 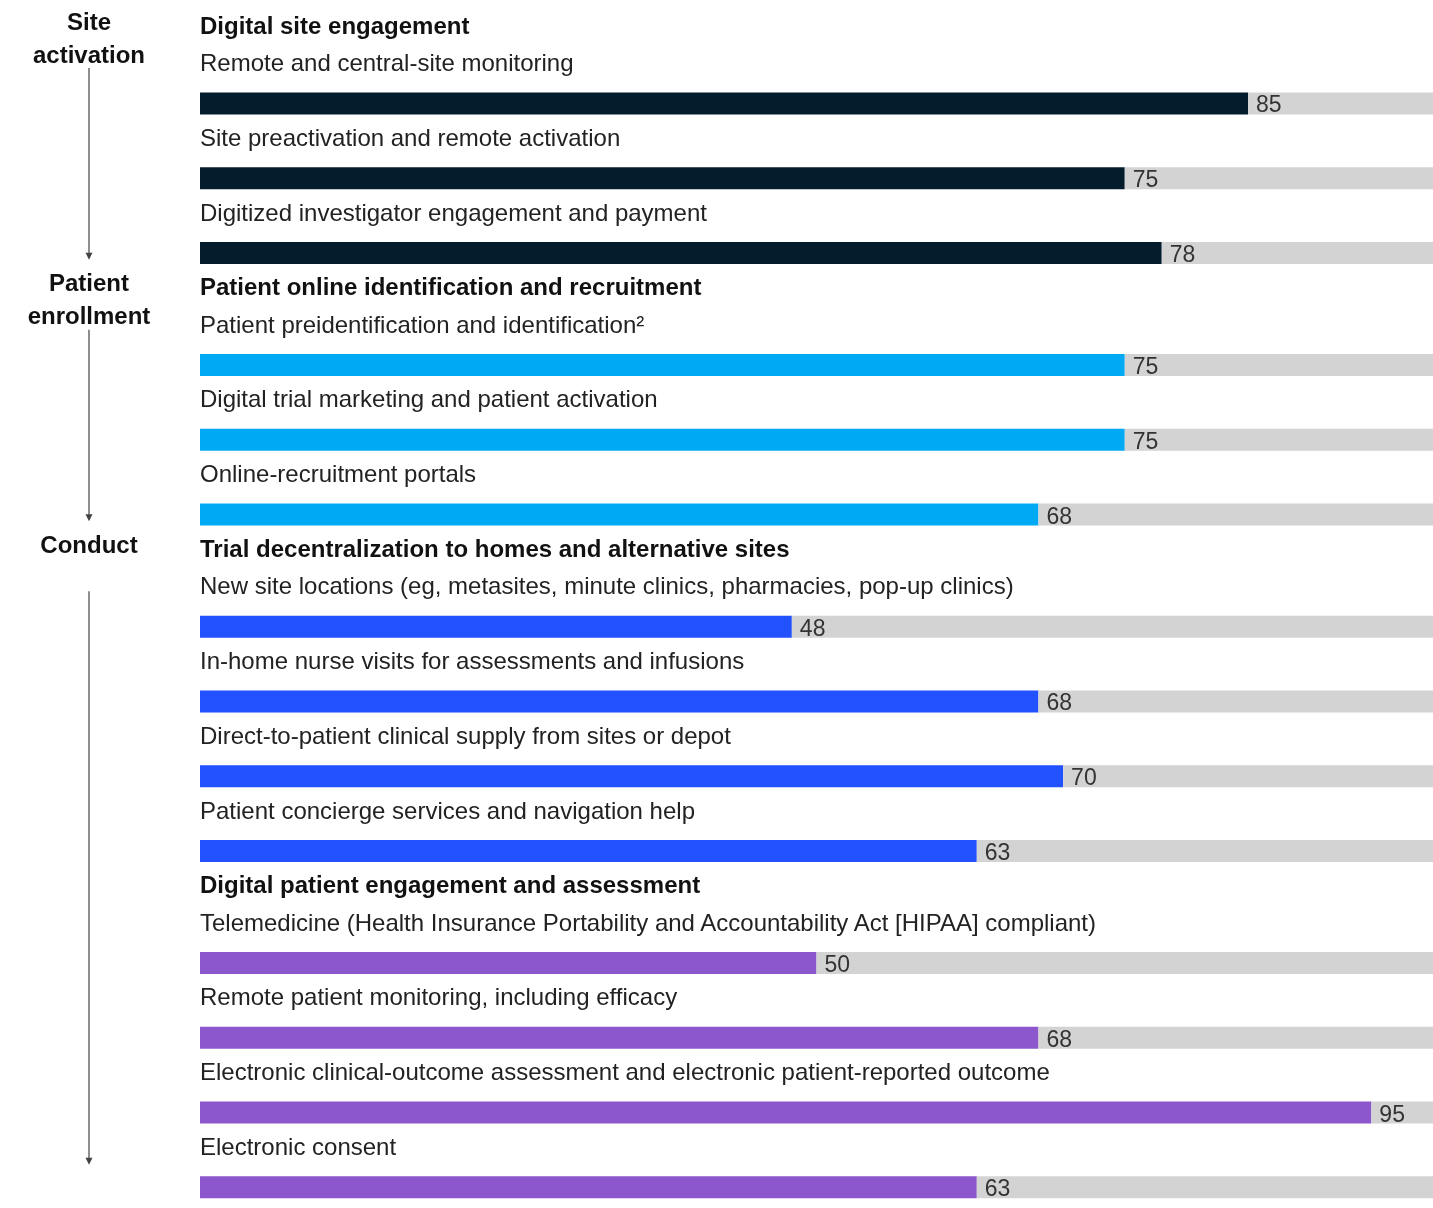 I want to click on y-tick-label: New site locations (eg, metasites, minute clinics, pharmacies, pop-up clinics), so click(x=607, y=586).